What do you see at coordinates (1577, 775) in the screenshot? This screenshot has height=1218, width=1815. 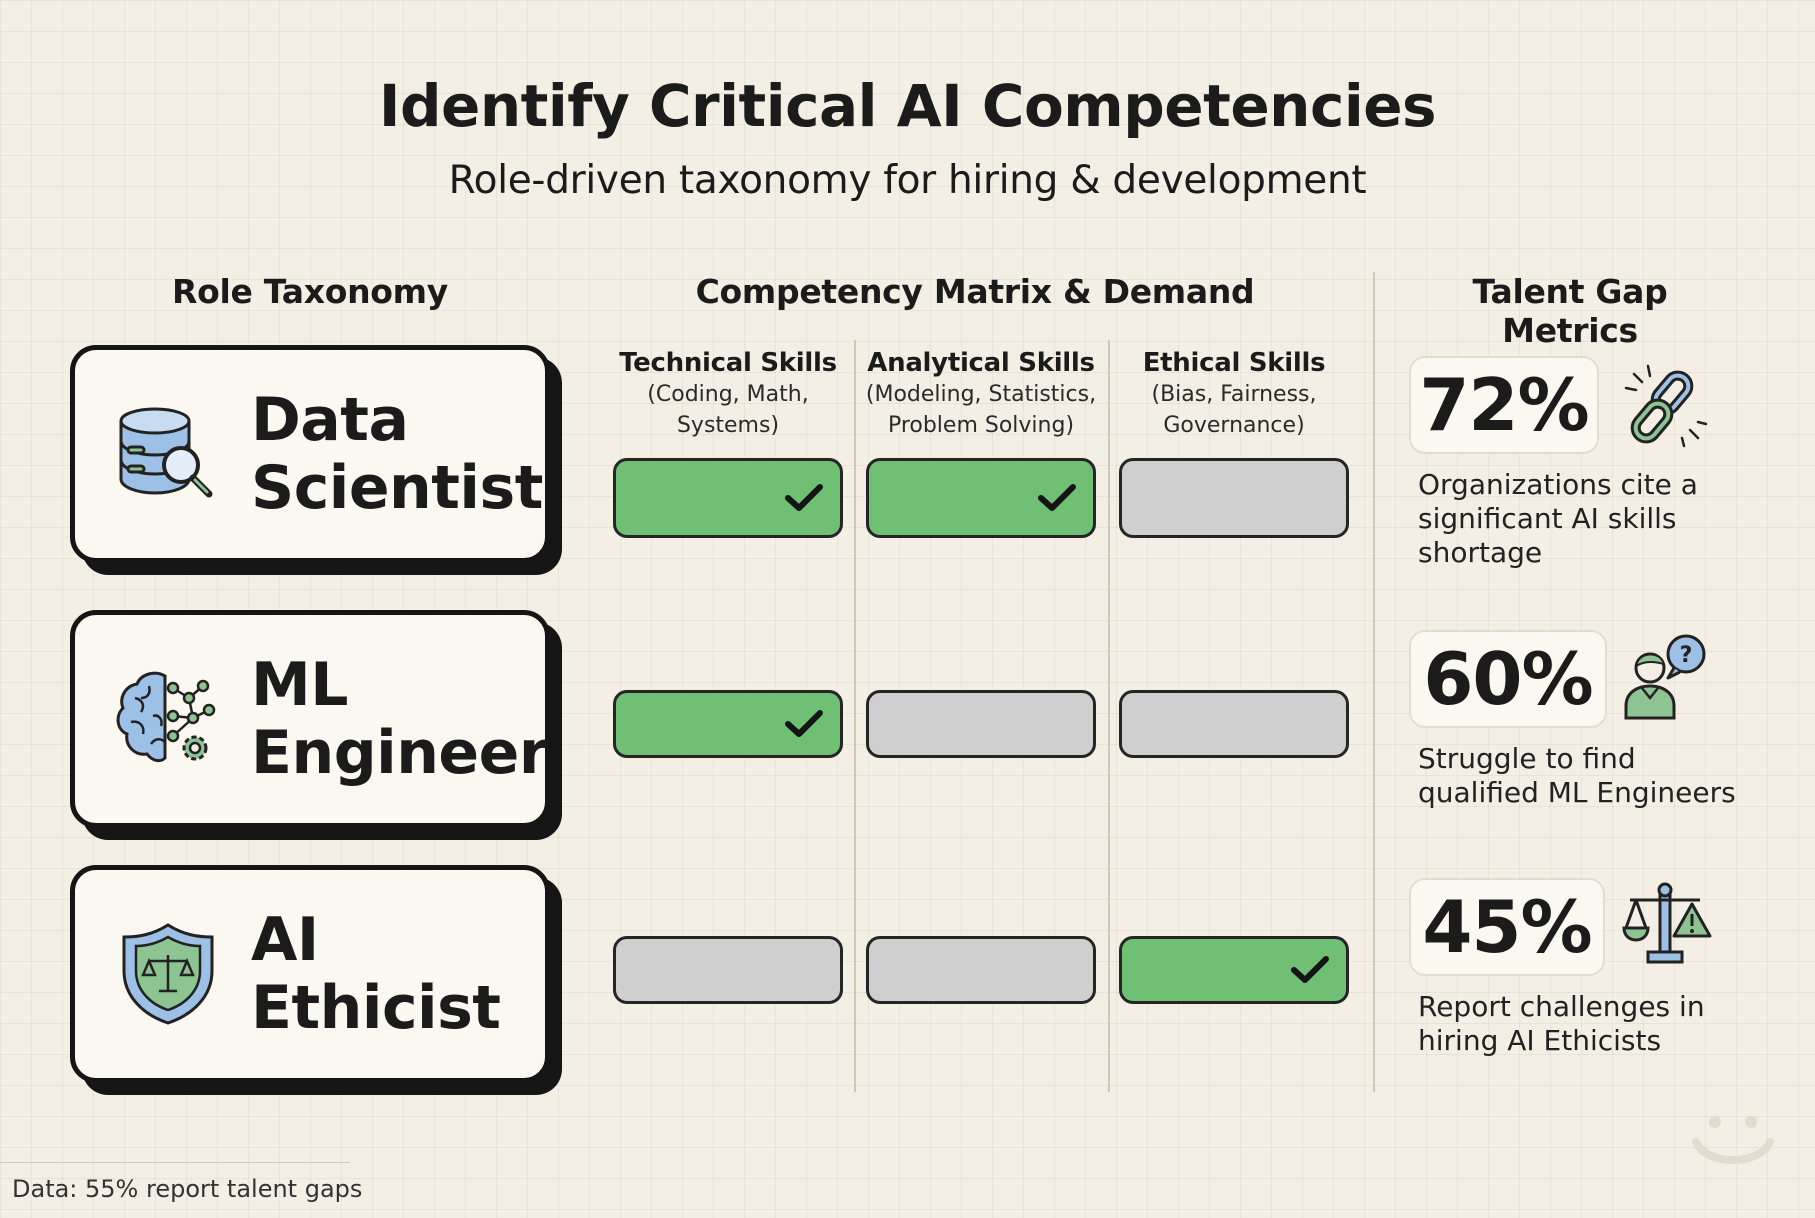 I see `metric-description: Struggle to find qualified ML Engineers` at bounding box center [1577, 775].